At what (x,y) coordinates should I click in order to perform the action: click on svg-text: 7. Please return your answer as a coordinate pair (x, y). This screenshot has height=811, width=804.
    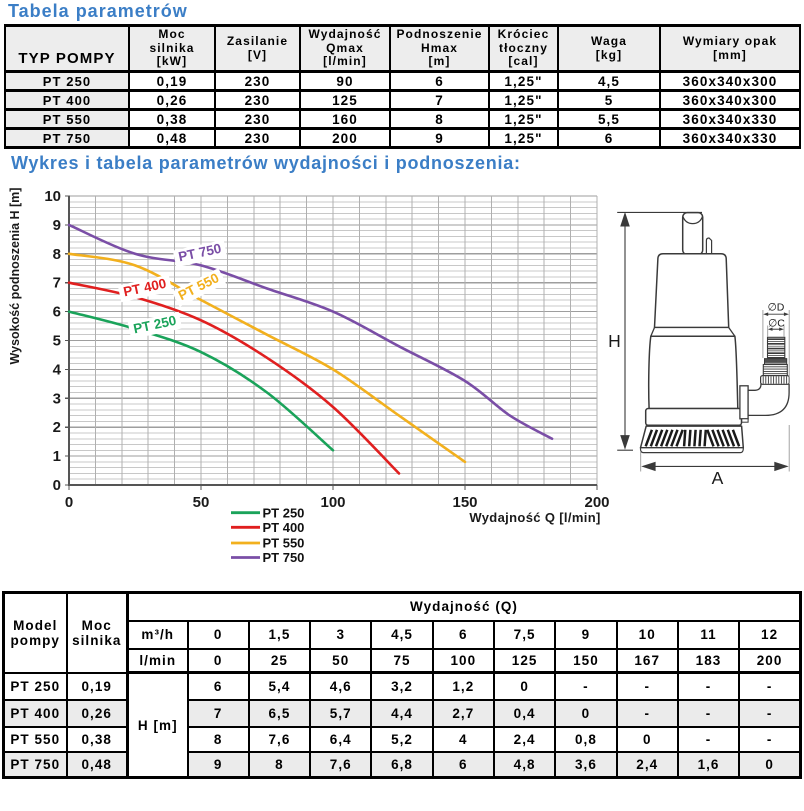
    Looking at the image, I should click on (57, 283).